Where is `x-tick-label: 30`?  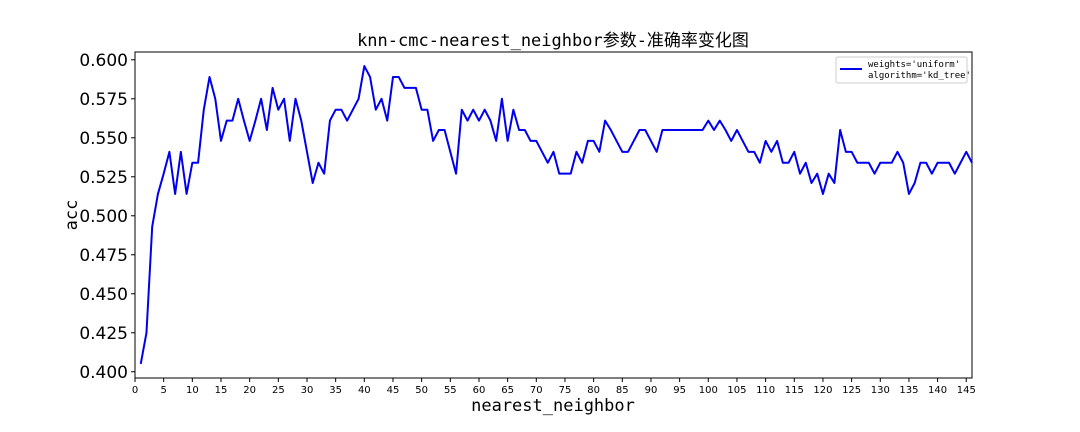 x-tick-label: 30 is located at coordinates (307, 390).